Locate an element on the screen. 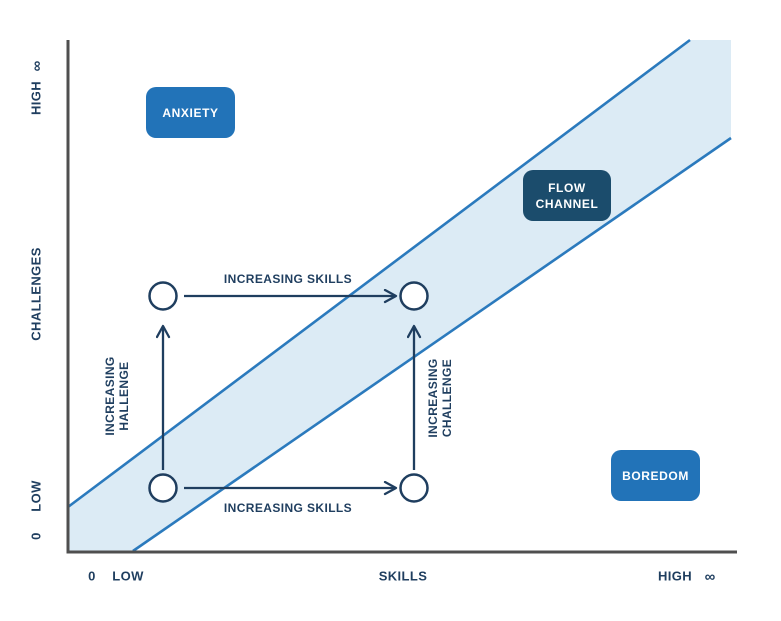 The height and width of the screenshot is (621, 781). y-axis-title: CHALLENGES is located at coordinates (36, 294).